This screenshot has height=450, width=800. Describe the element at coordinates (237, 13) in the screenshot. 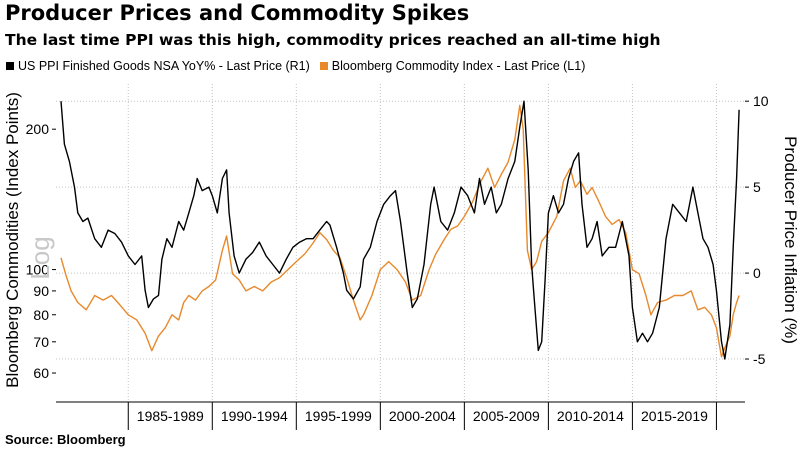

I see `chart-title: Producer Prices and Commodity Spikes` at that location.